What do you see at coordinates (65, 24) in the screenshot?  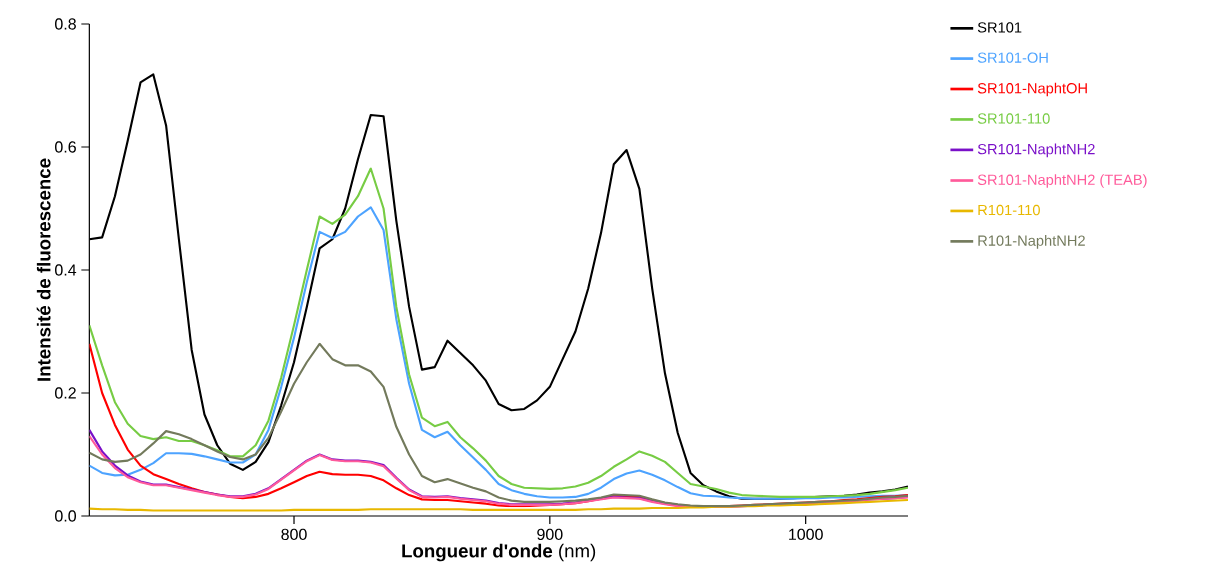 I see `y-tick-label: 0.8` at bounding box center [65, 24].